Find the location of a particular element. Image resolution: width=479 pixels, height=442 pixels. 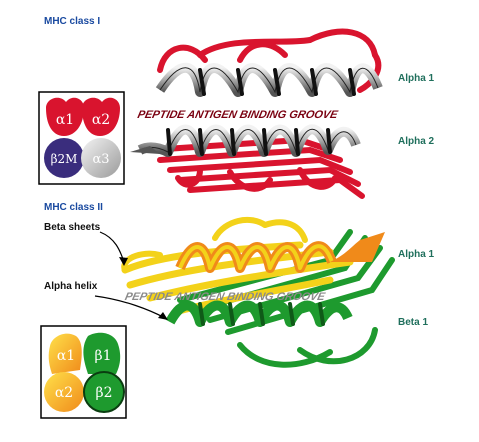

mhc1-helix-alpha1 is located at coordinates (269, 79).